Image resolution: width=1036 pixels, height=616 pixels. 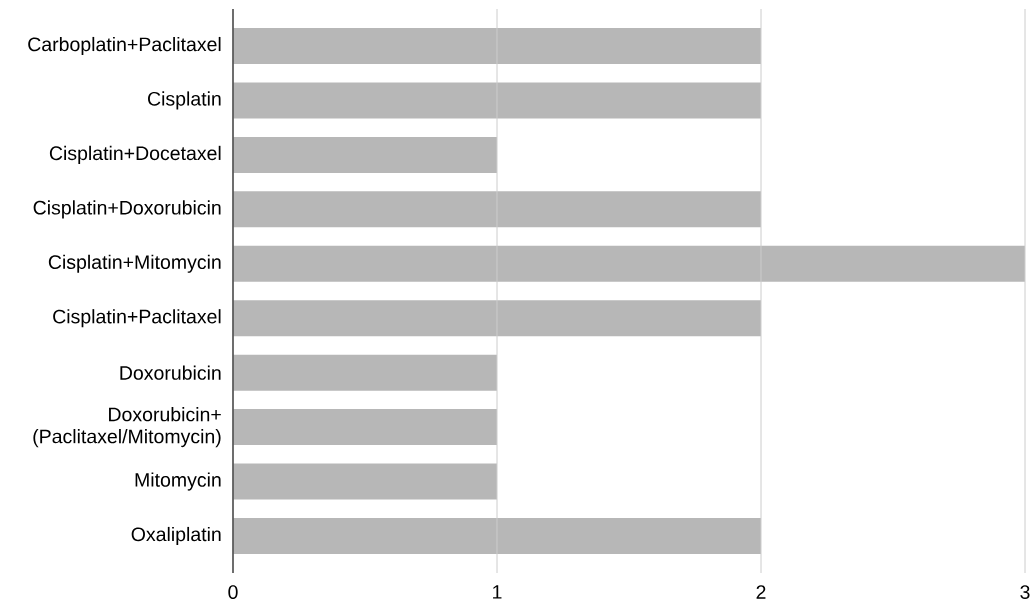 I want to click on x-tick-label: 3, so click(x=1025, y=592).